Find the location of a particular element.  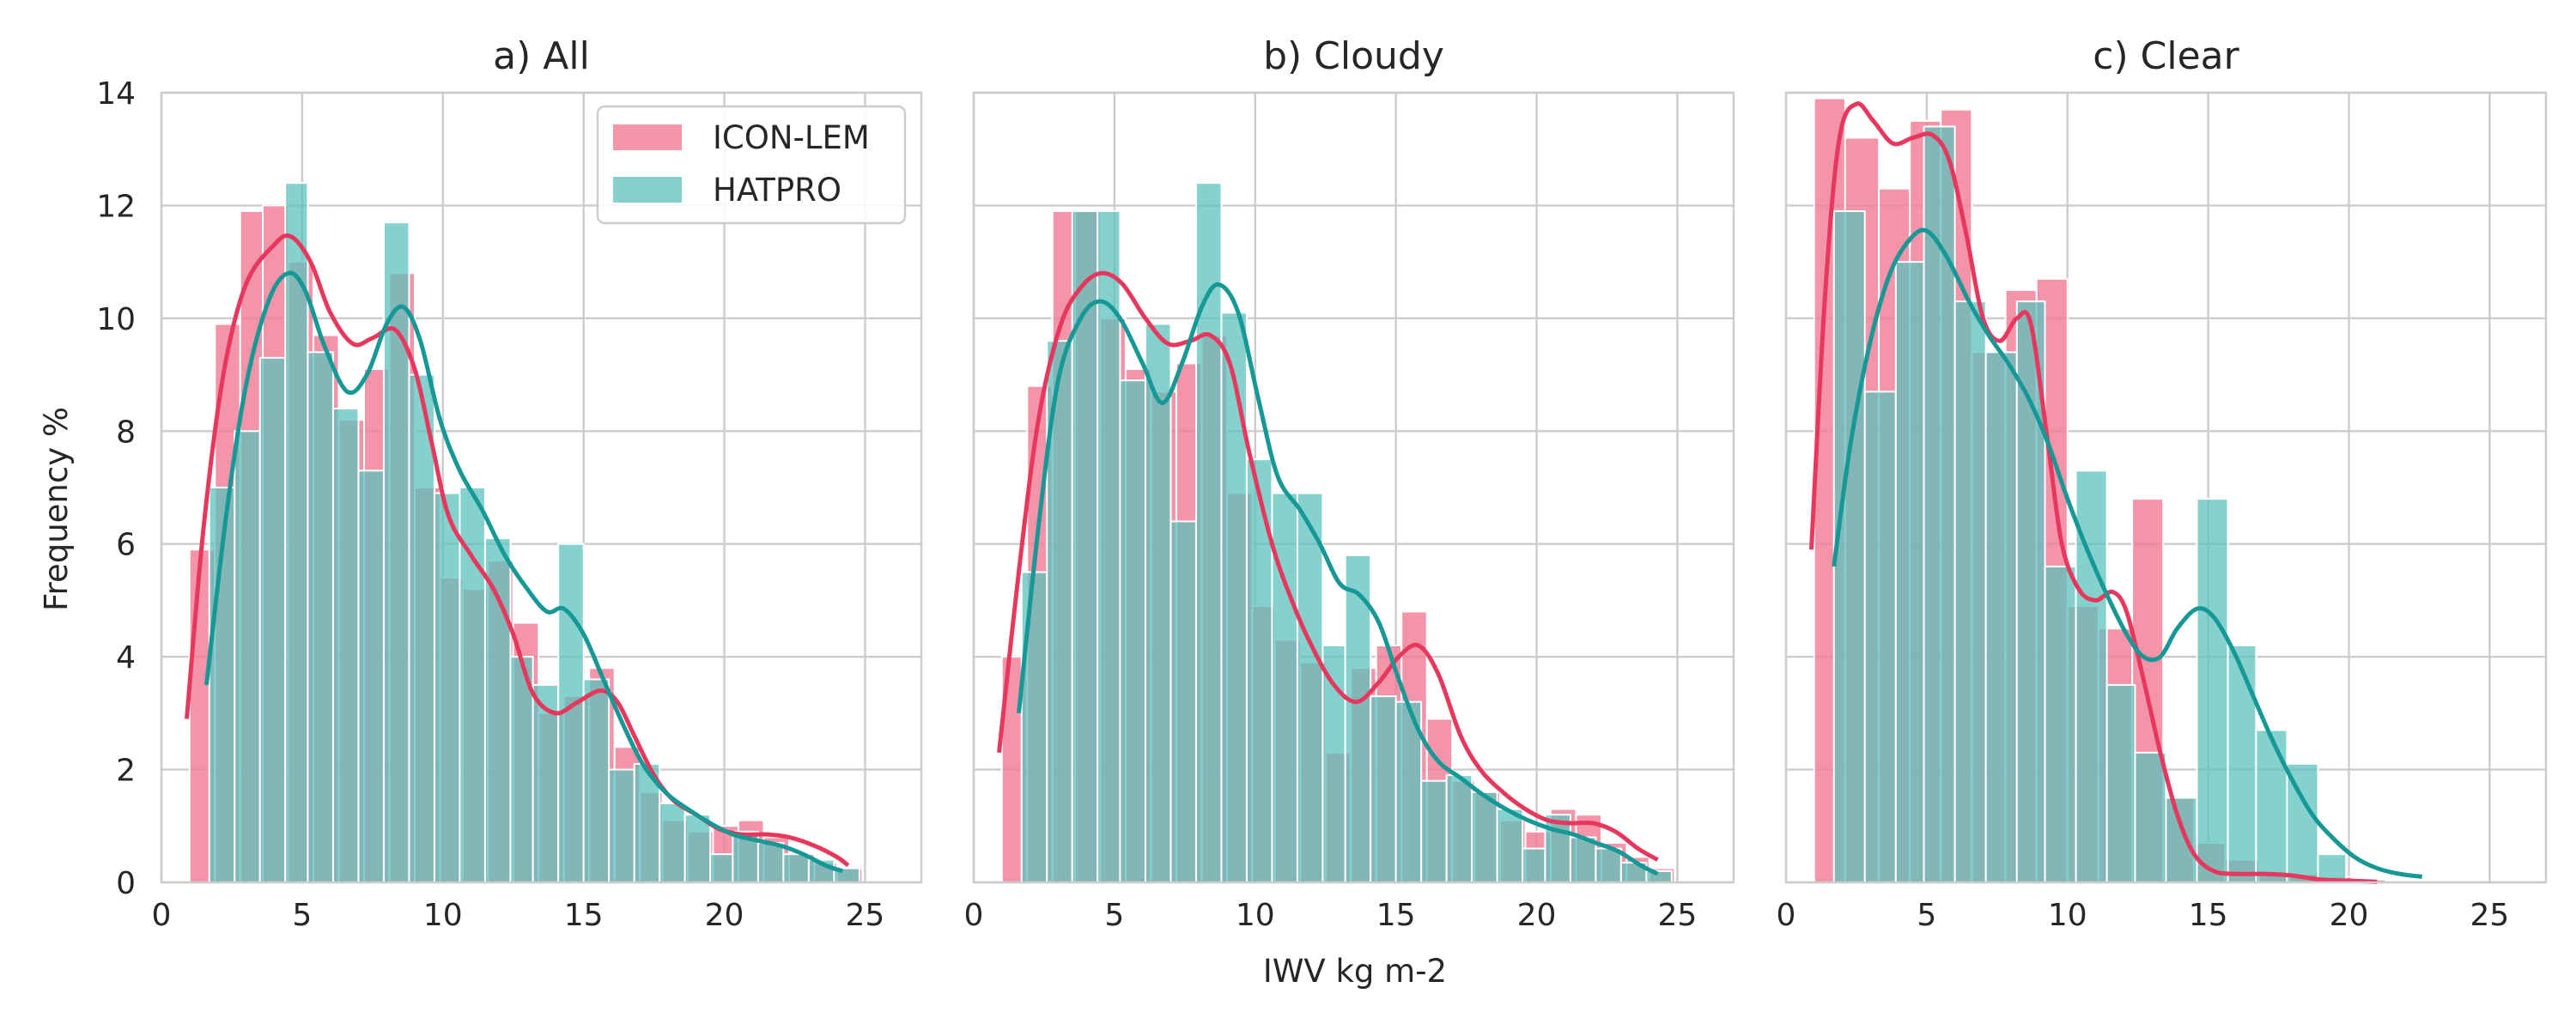

legend-label: ICON-LEM is located at coordinates (792, 137).